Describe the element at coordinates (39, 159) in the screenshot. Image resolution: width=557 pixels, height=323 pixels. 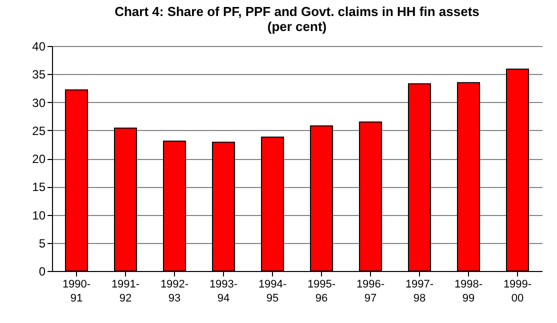
I see `y-tick-label: 20` at that location.